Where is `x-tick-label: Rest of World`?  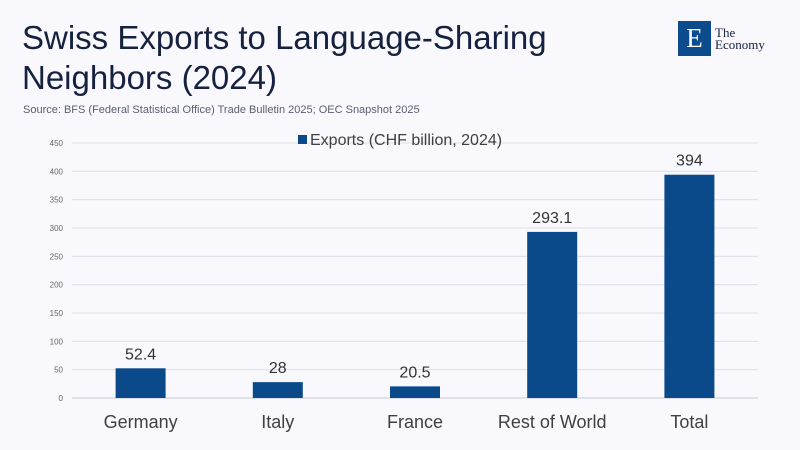 x-tick-label: Rest of World is located at coordinates (552, 422).